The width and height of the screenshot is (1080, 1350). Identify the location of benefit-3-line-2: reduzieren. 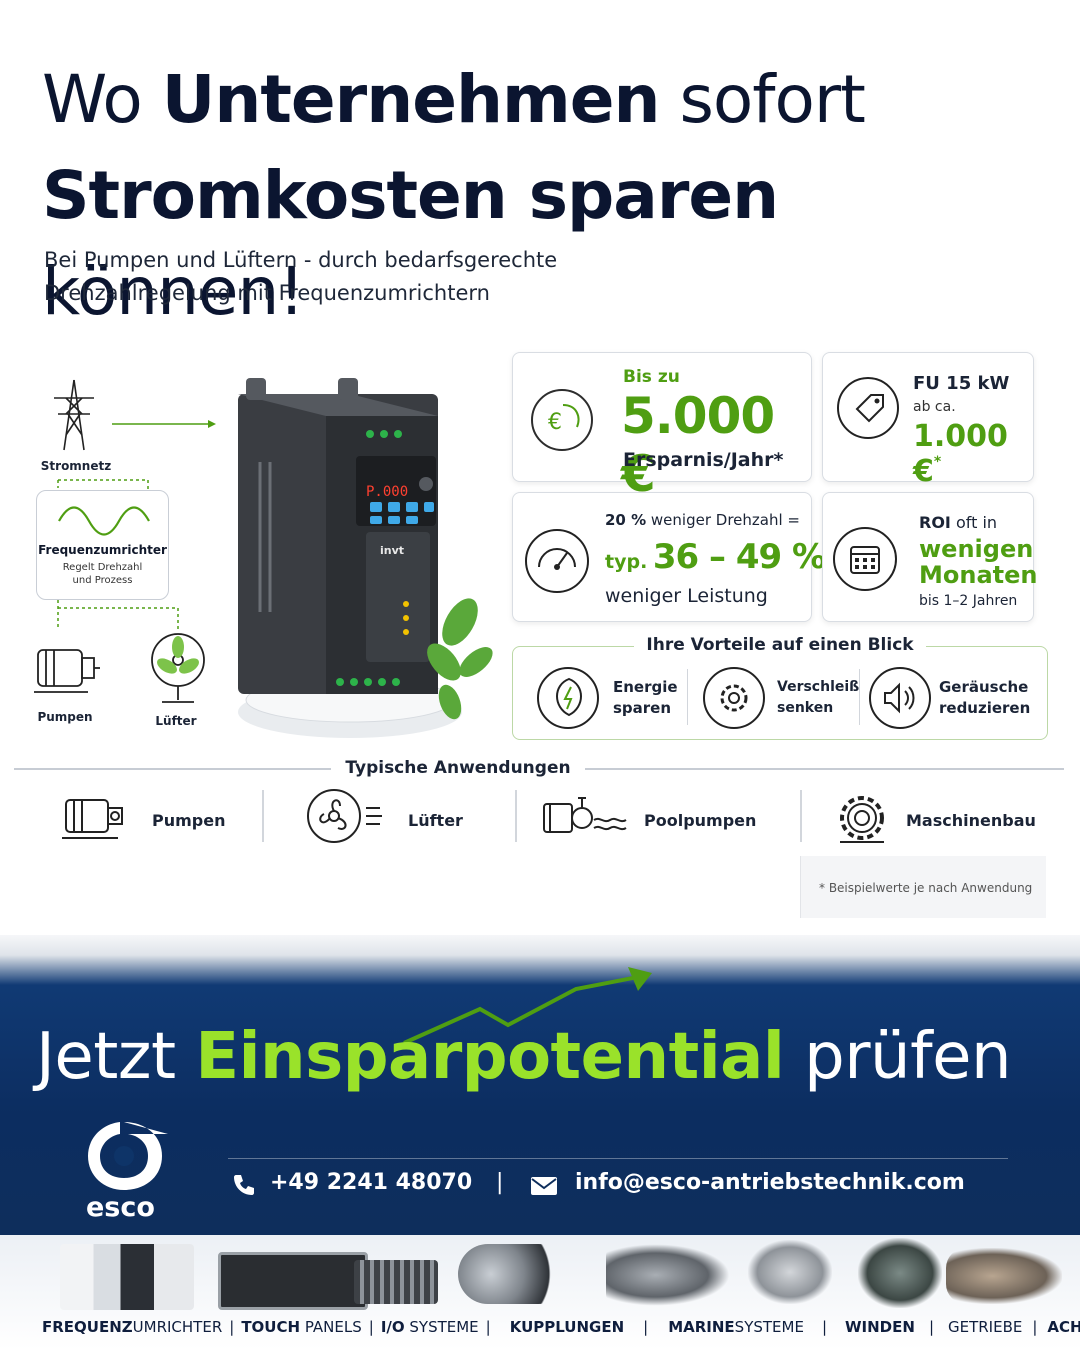
(985, 708).